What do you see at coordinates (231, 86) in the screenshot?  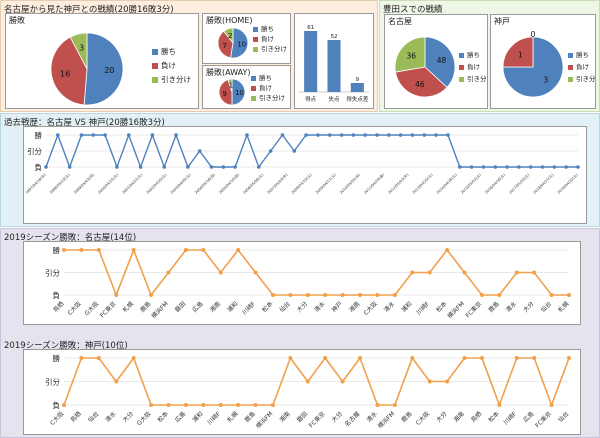 I see `pie-data-label: 1` at bounding box center [231, 86].